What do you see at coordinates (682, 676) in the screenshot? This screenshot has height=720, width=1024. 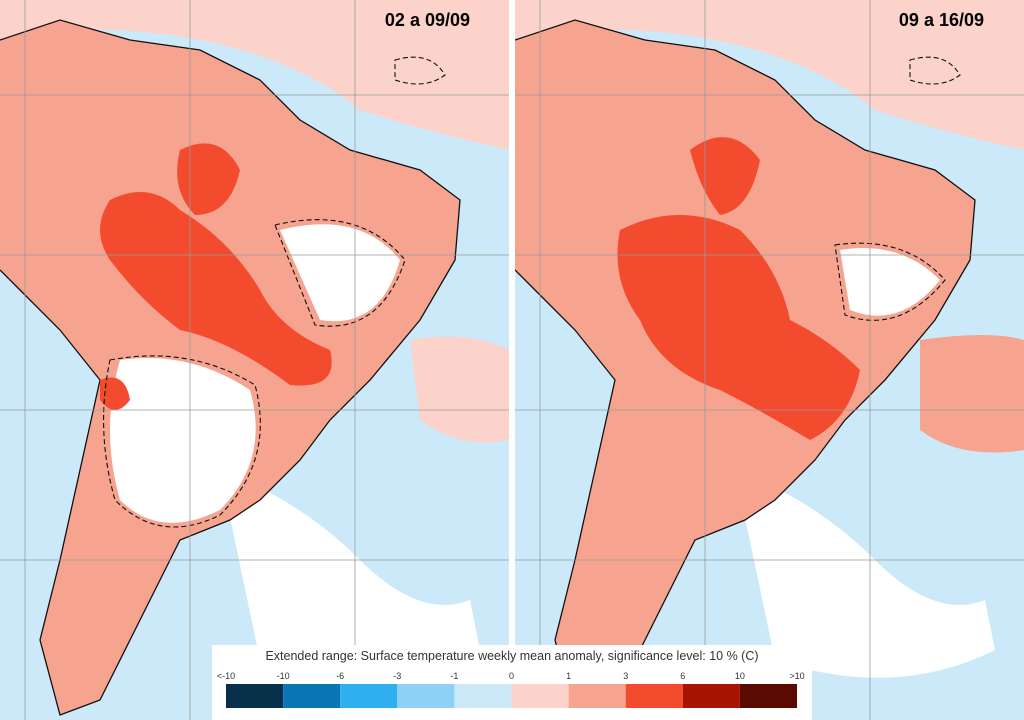 I see `legend-label: 6` at bounding box center [682, 676].